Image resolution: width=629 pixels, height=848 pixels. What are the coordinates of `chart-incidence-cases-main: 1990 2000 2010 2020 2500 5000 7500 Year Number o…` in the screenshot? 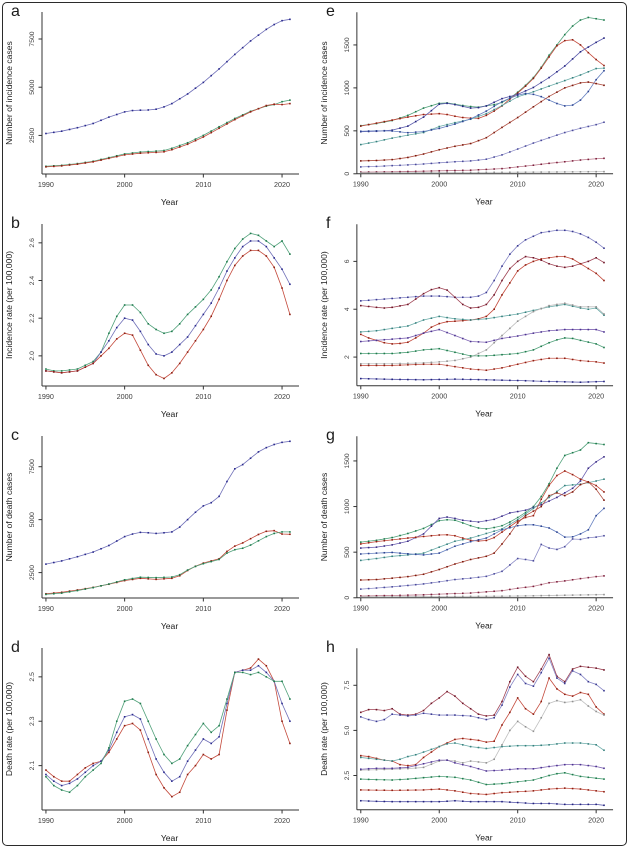 It's located at (151, 109).